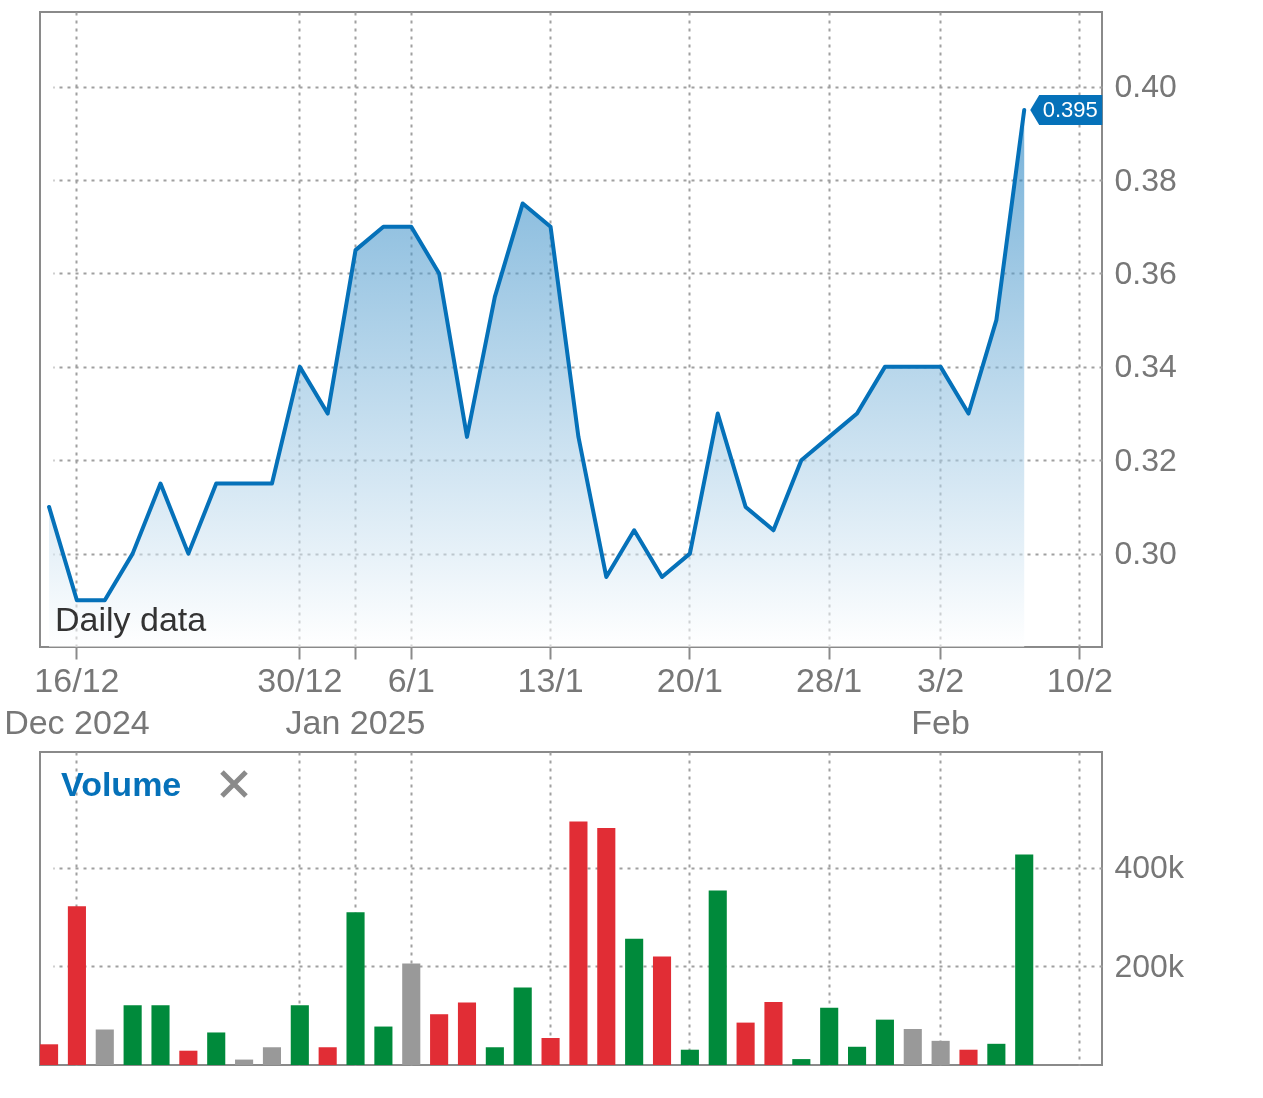 The height and width of the screenshot is (1098, 1263). Describe the element at coordinates (77, 700) in the screenshot. I see `x-tick-label: 16/12 Dec 2024` at that location.